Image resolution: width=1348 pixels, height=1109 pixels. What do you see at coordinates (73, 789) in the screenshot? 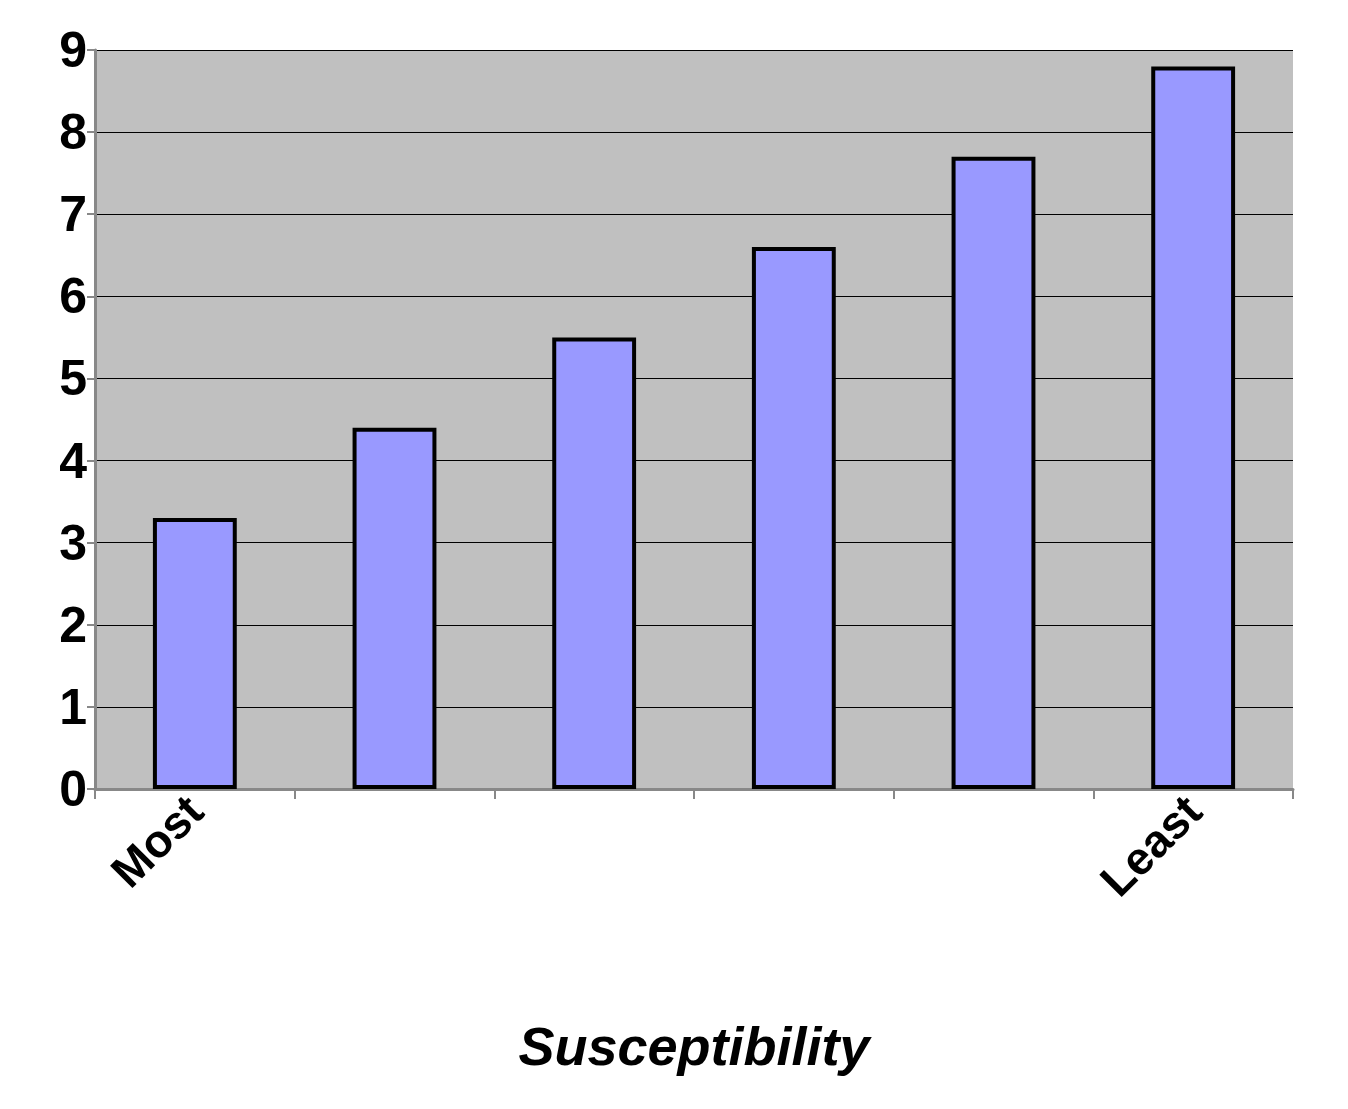
I see `y-tick-label: 0` at bounding box center [73, 789].